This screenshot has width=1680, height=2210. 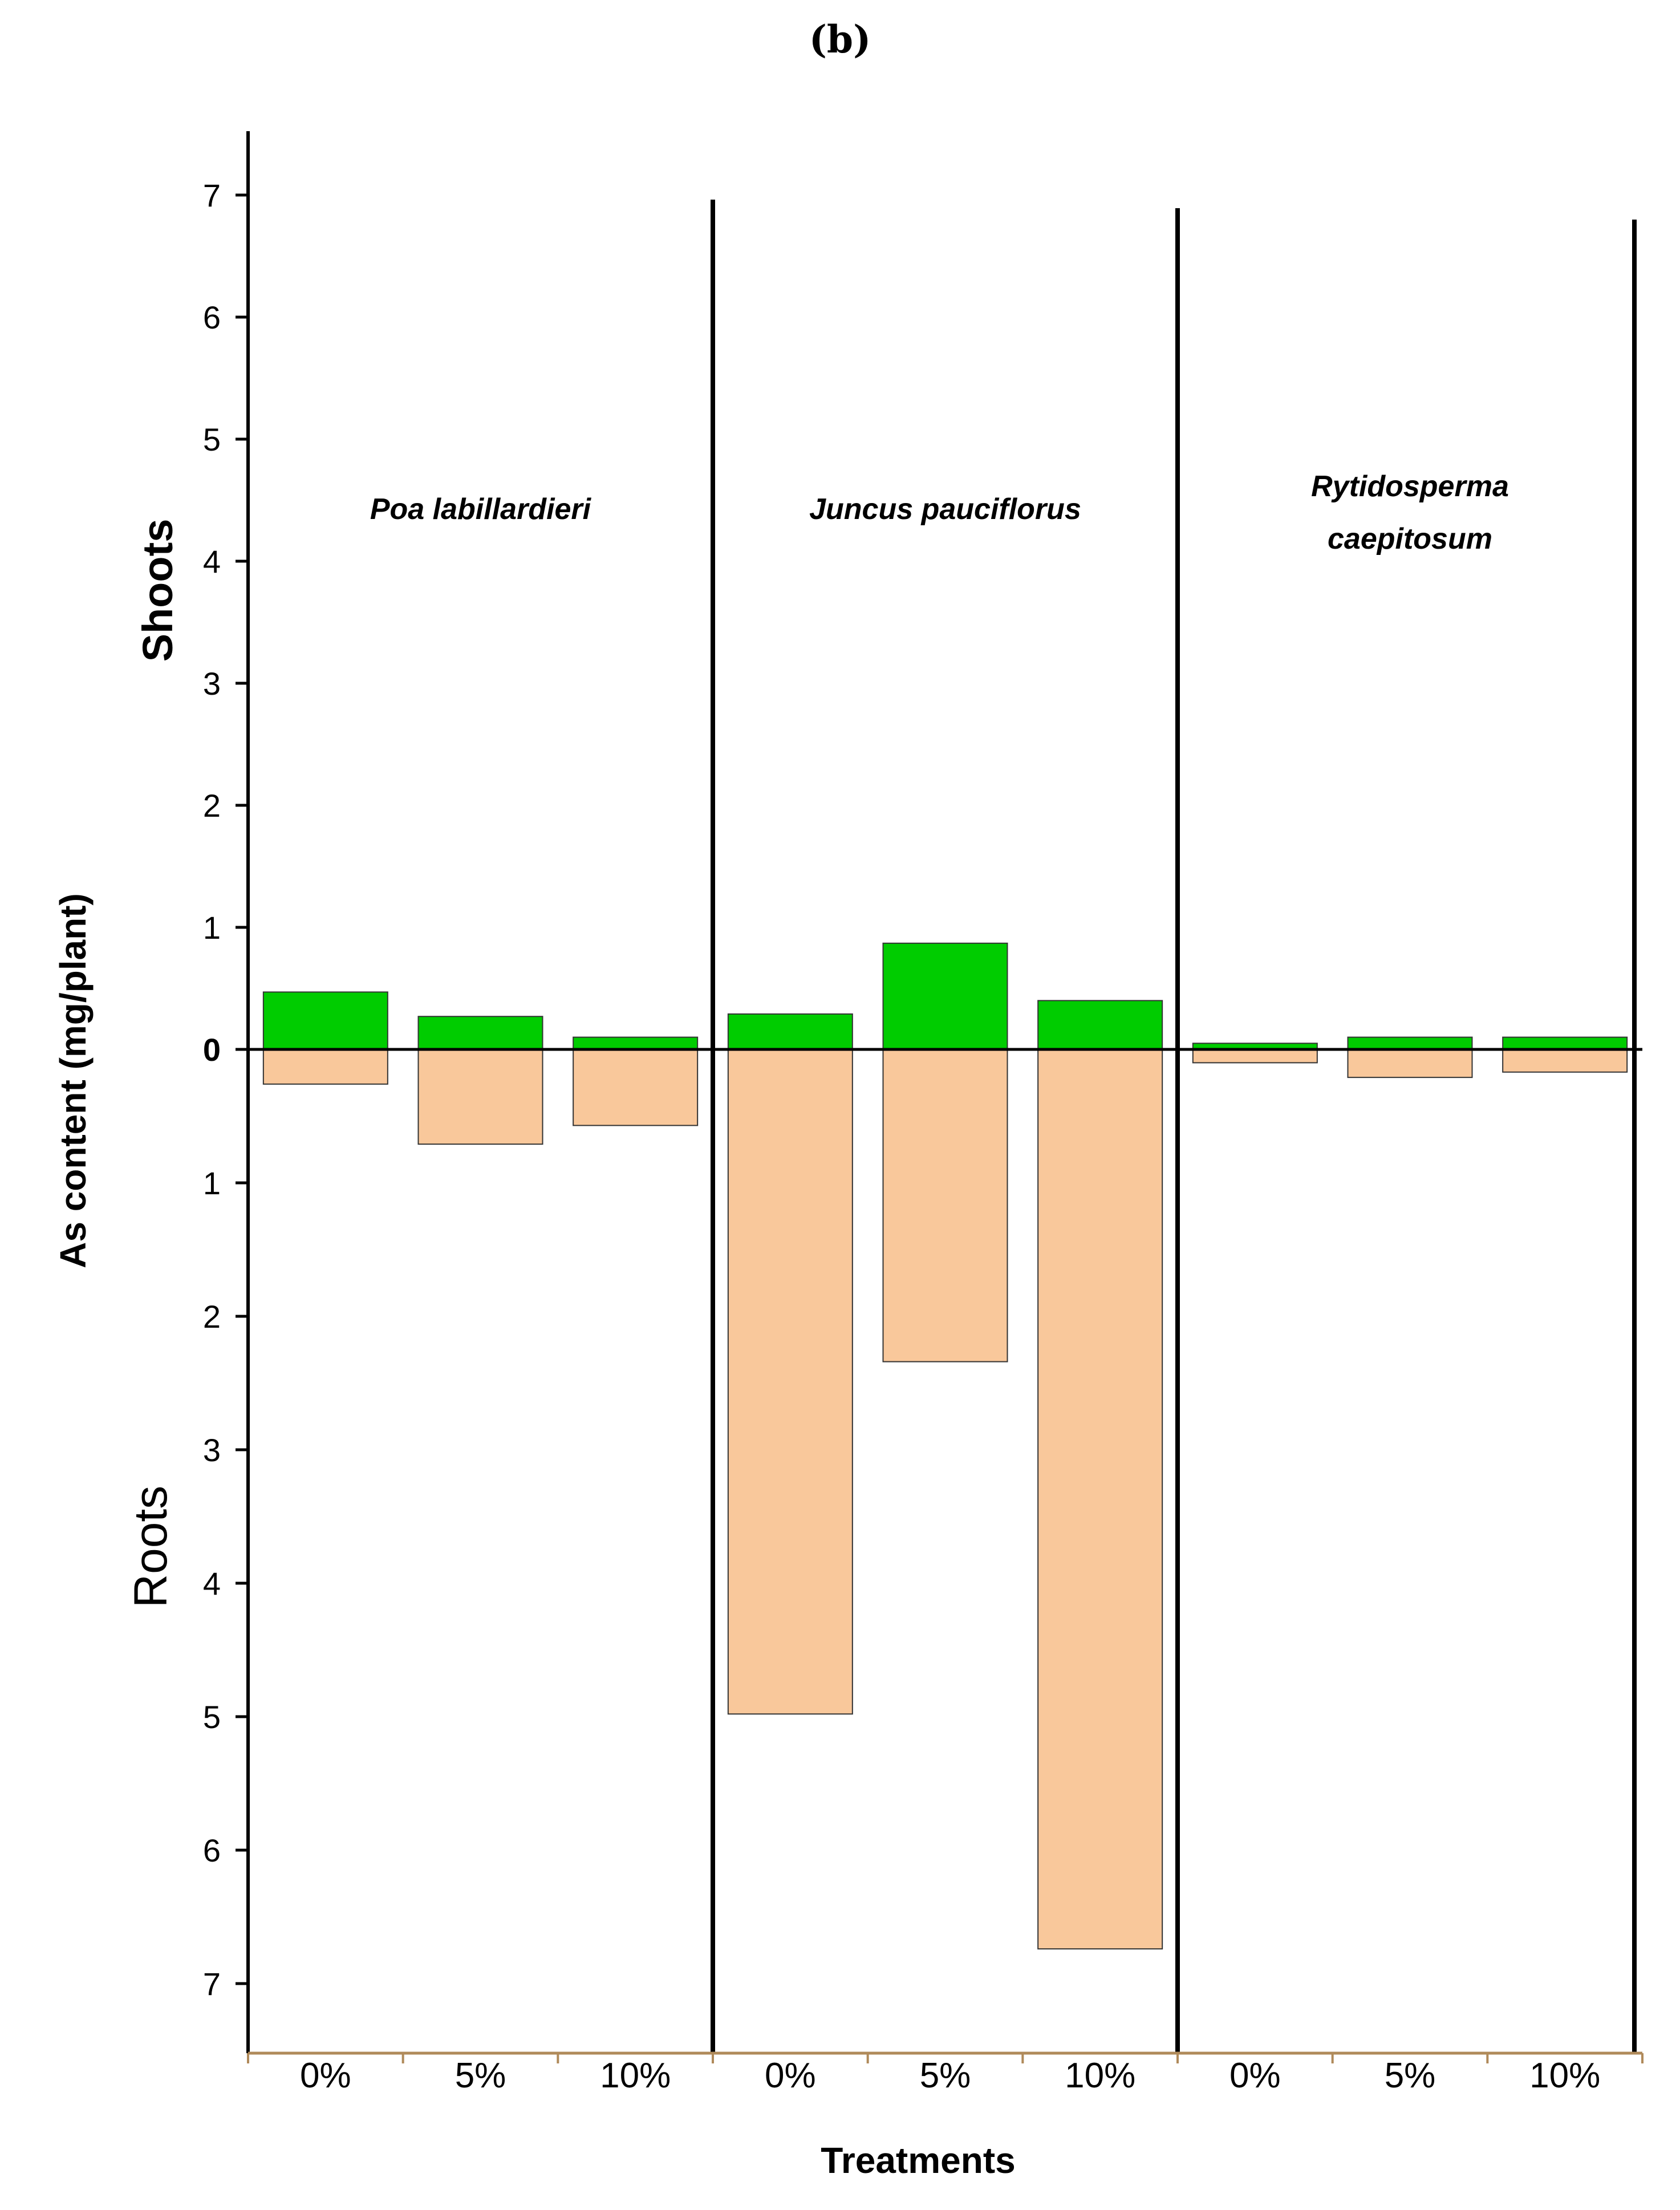 I want to click on shoots-region-label: Shoots, so click(x=157, y=590).